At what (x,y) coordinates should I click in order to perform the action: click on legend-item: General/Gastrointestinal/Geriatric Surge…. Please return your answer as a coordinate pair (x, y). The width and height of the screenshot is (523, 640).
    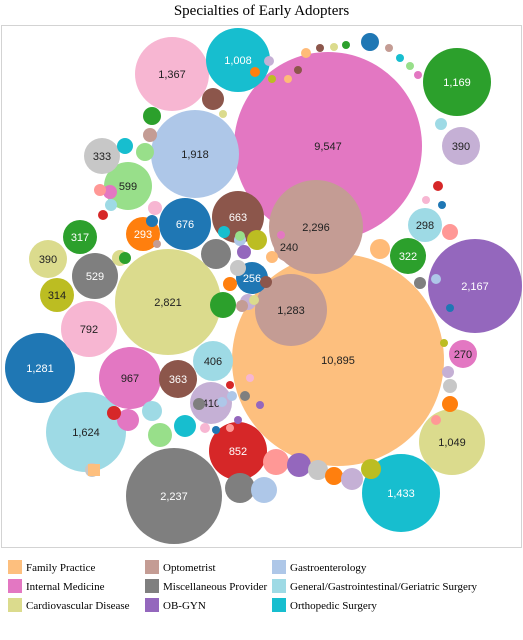
    Looking at the image, I should click on (374, 587).